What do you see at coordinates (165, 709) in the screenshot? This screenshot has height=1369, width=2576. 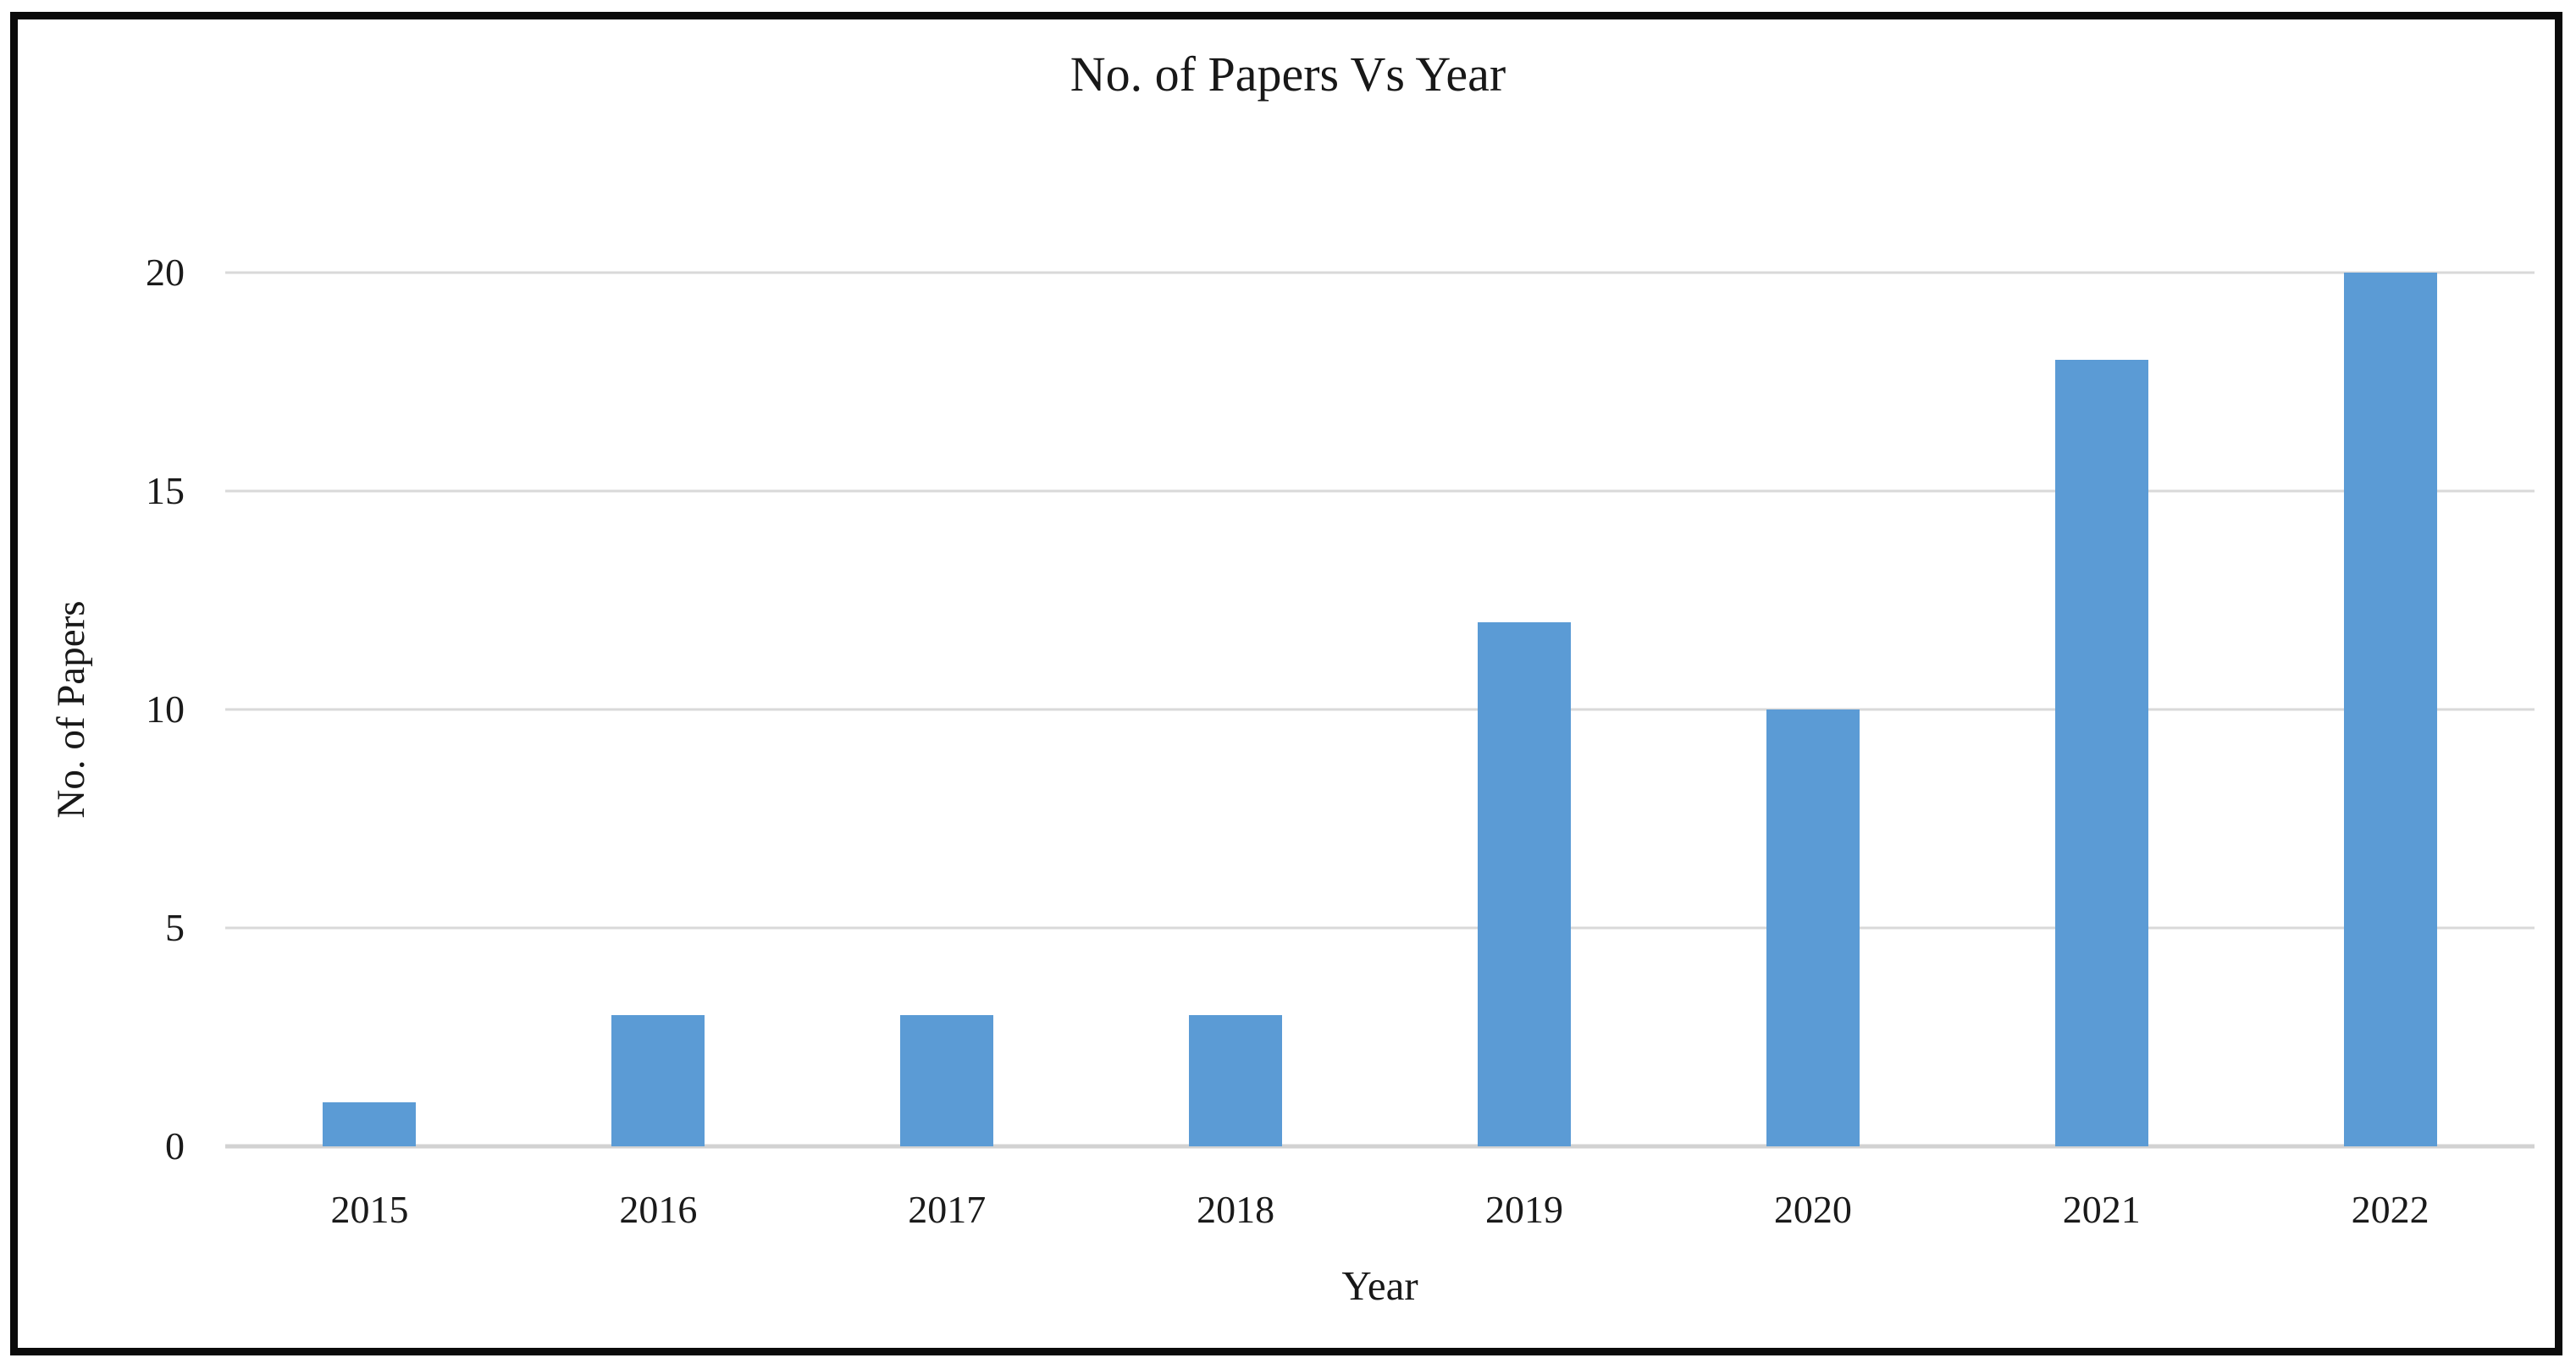 I see `y-tick-label: 10` at bounding box center [165, 709].